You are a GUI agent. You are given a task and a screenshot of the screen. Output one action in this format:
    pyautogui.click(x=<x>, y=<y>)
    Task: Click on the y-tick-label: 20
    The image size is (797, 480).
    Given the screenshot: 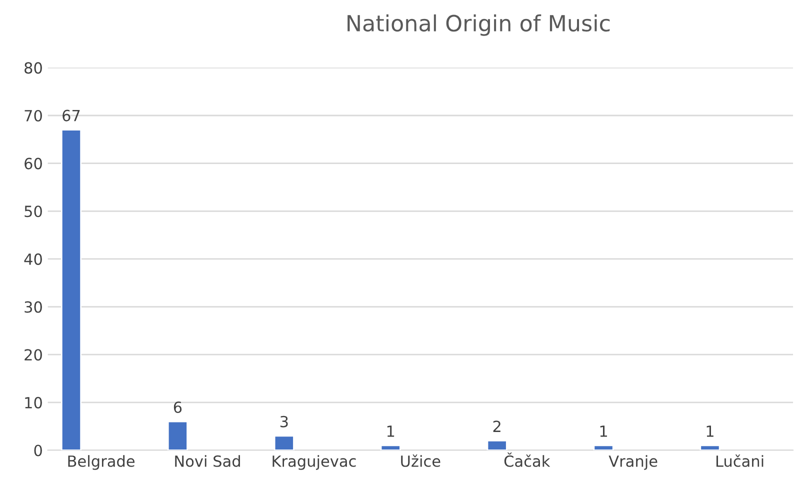 What is the action you would take?
    pyautogui.click(x=33, y=355)
    